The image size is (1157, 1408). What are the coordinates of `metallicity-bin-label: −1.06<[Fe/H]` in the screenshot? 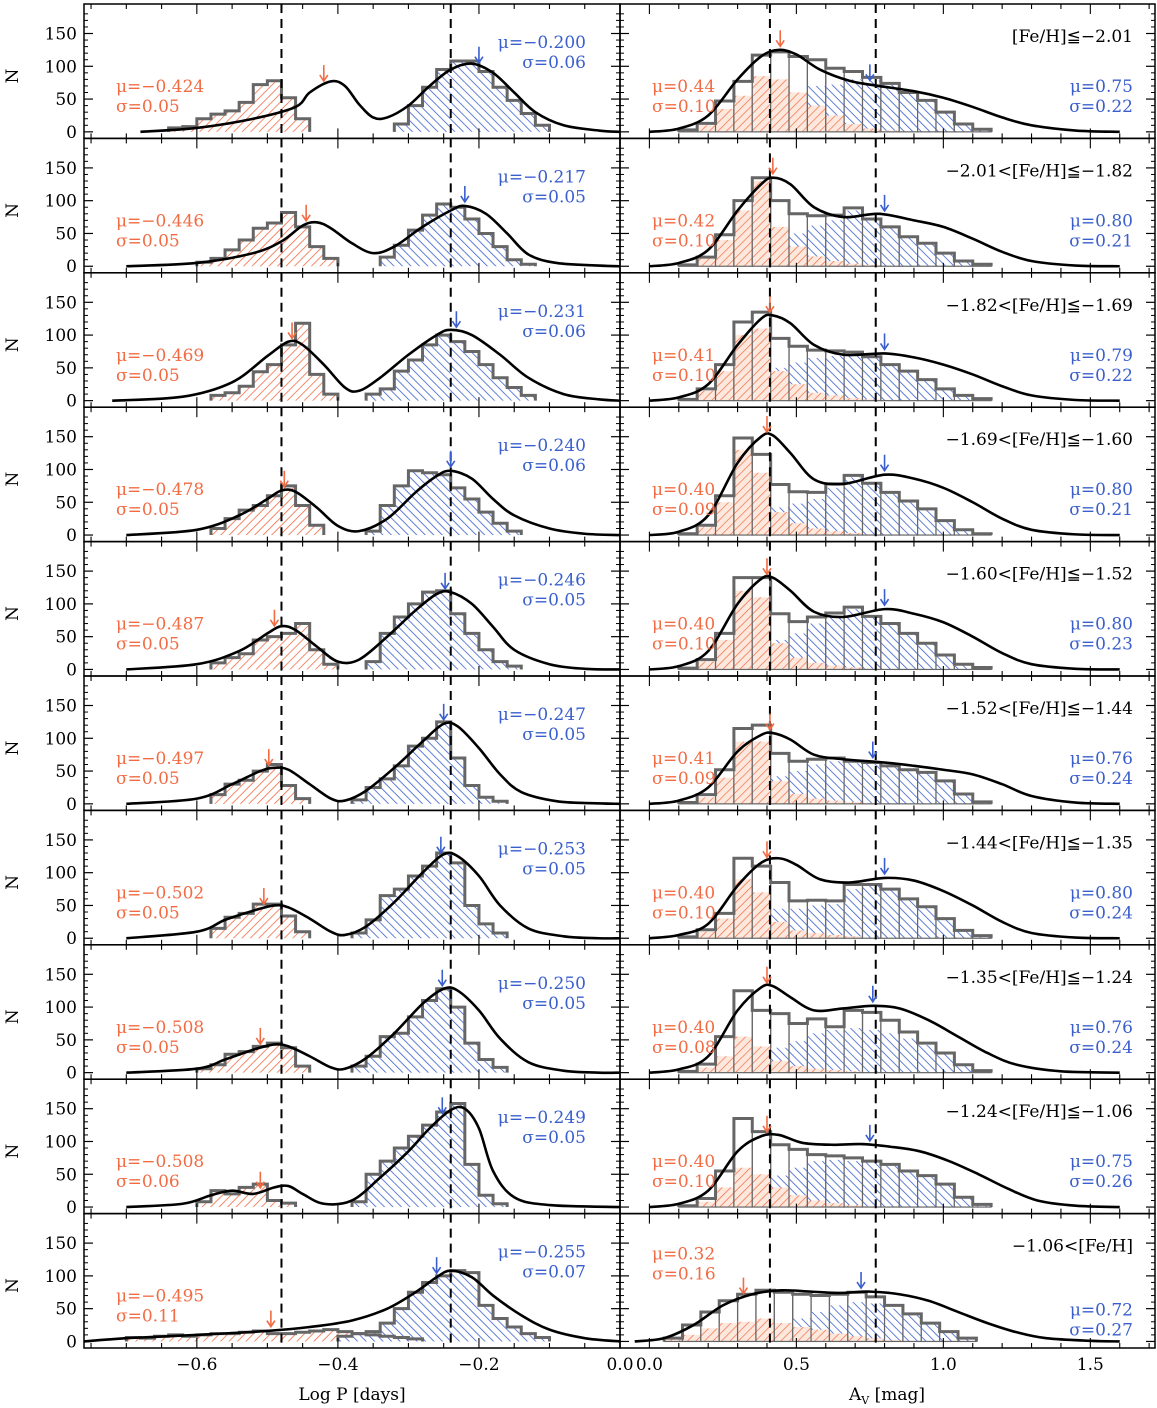 It's located at (1072, 1247).